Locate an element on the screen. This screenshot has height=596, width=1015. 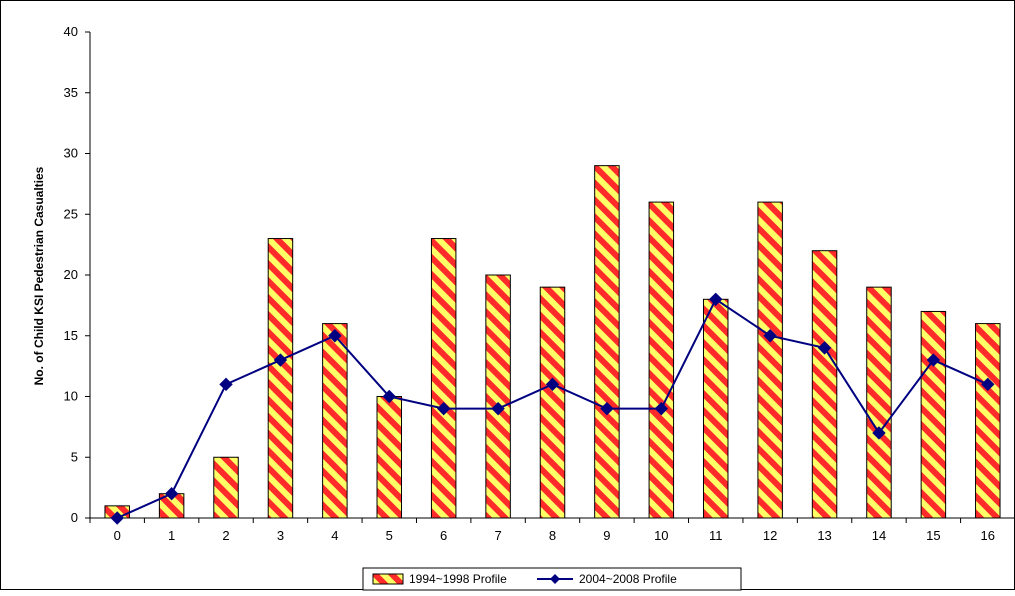
y-tick-label: 20 is located at coordinates (71, 274).